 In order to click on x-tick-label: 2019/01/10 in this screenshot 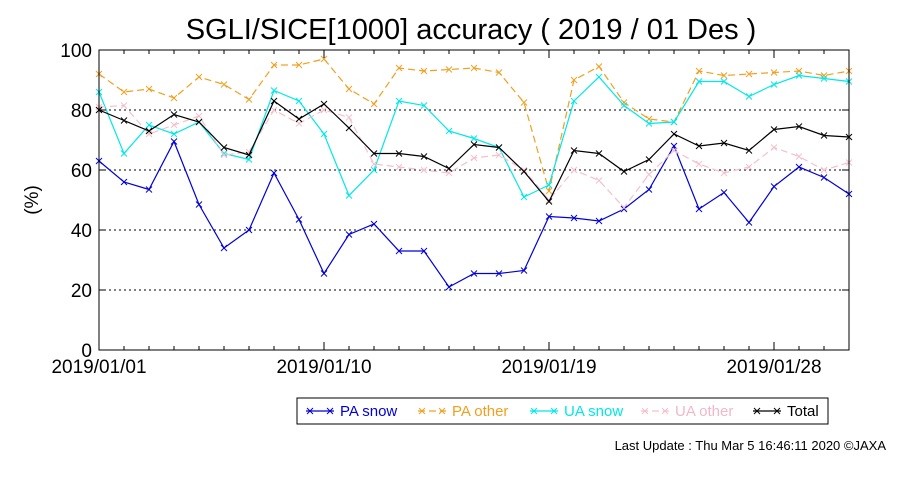, I will do `click(323, 367)`.